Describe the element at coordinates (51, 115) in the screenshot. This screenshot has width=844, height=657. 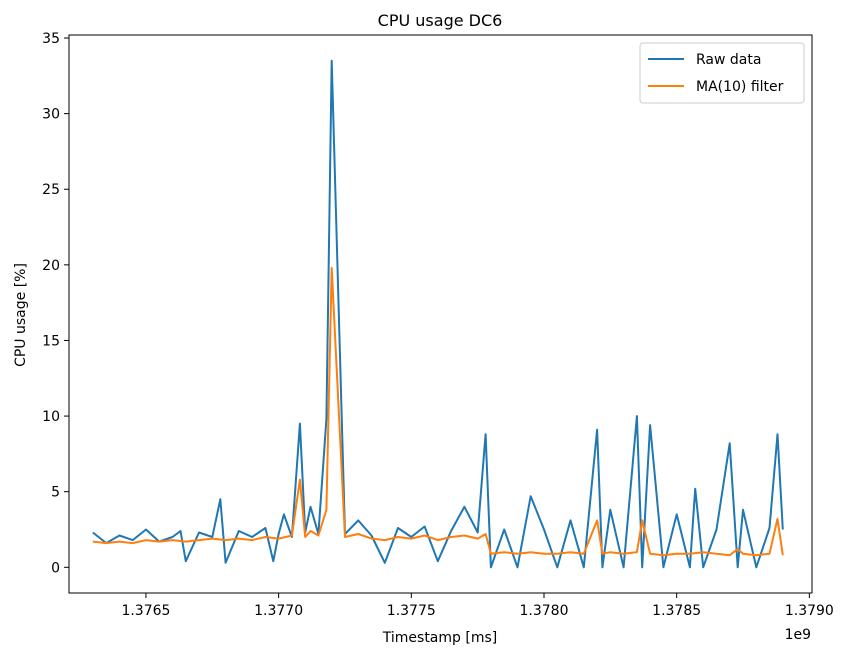
I see `y-tick-label: 30` at that location.